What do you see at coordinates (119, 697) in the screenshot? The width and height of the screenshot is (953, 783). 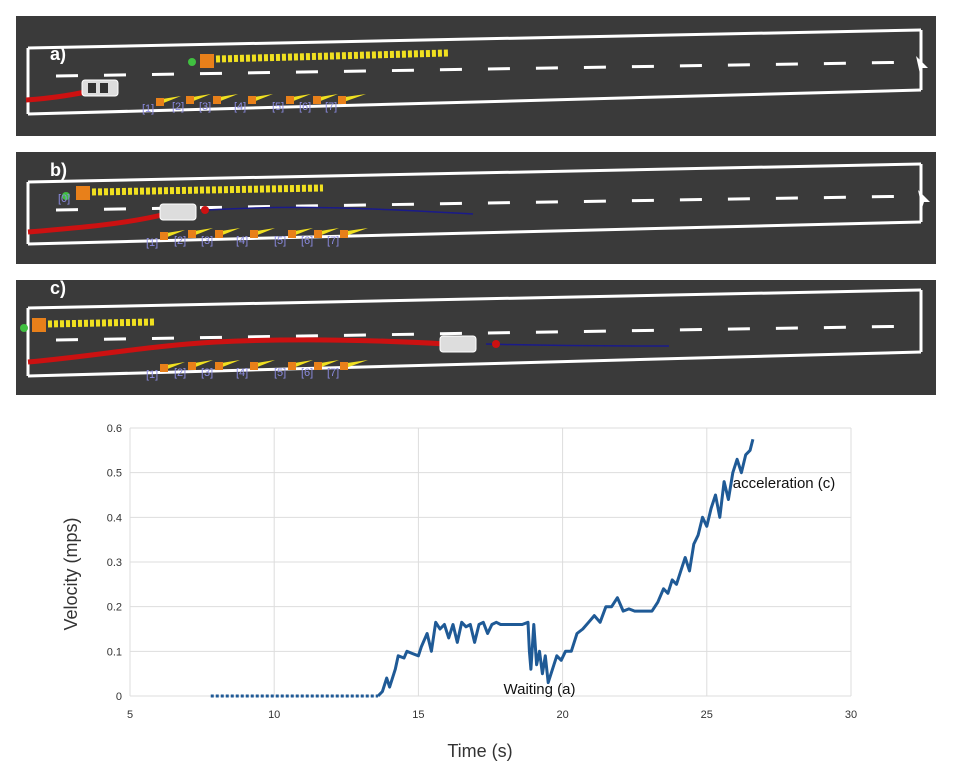 I see `y-tick-label: 0` at bounding box center [119, 697].